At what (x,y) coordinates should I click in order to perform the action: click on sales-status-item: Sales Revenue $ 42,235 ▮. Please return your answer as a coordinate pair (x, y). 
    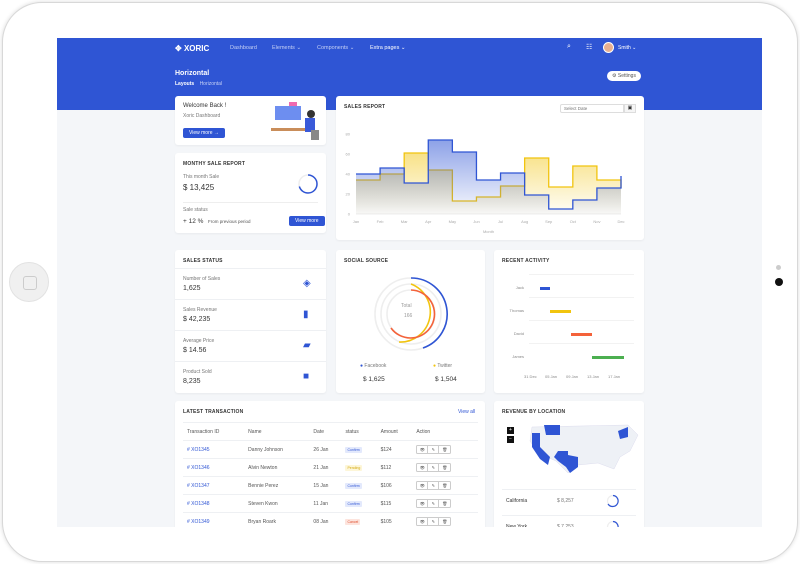
    Looking at the image, I should click on (250, 314).